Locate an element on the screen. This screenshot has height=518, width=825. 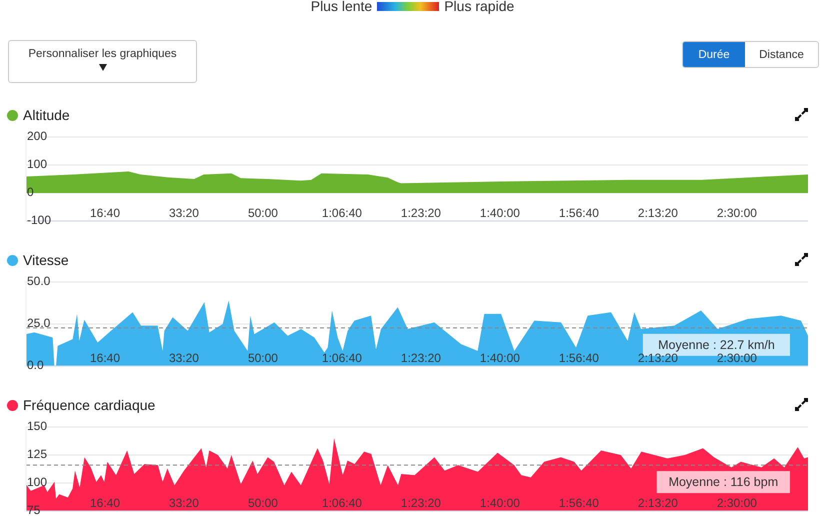
y-tick-label: 200 is located at coordinates (37, 136).